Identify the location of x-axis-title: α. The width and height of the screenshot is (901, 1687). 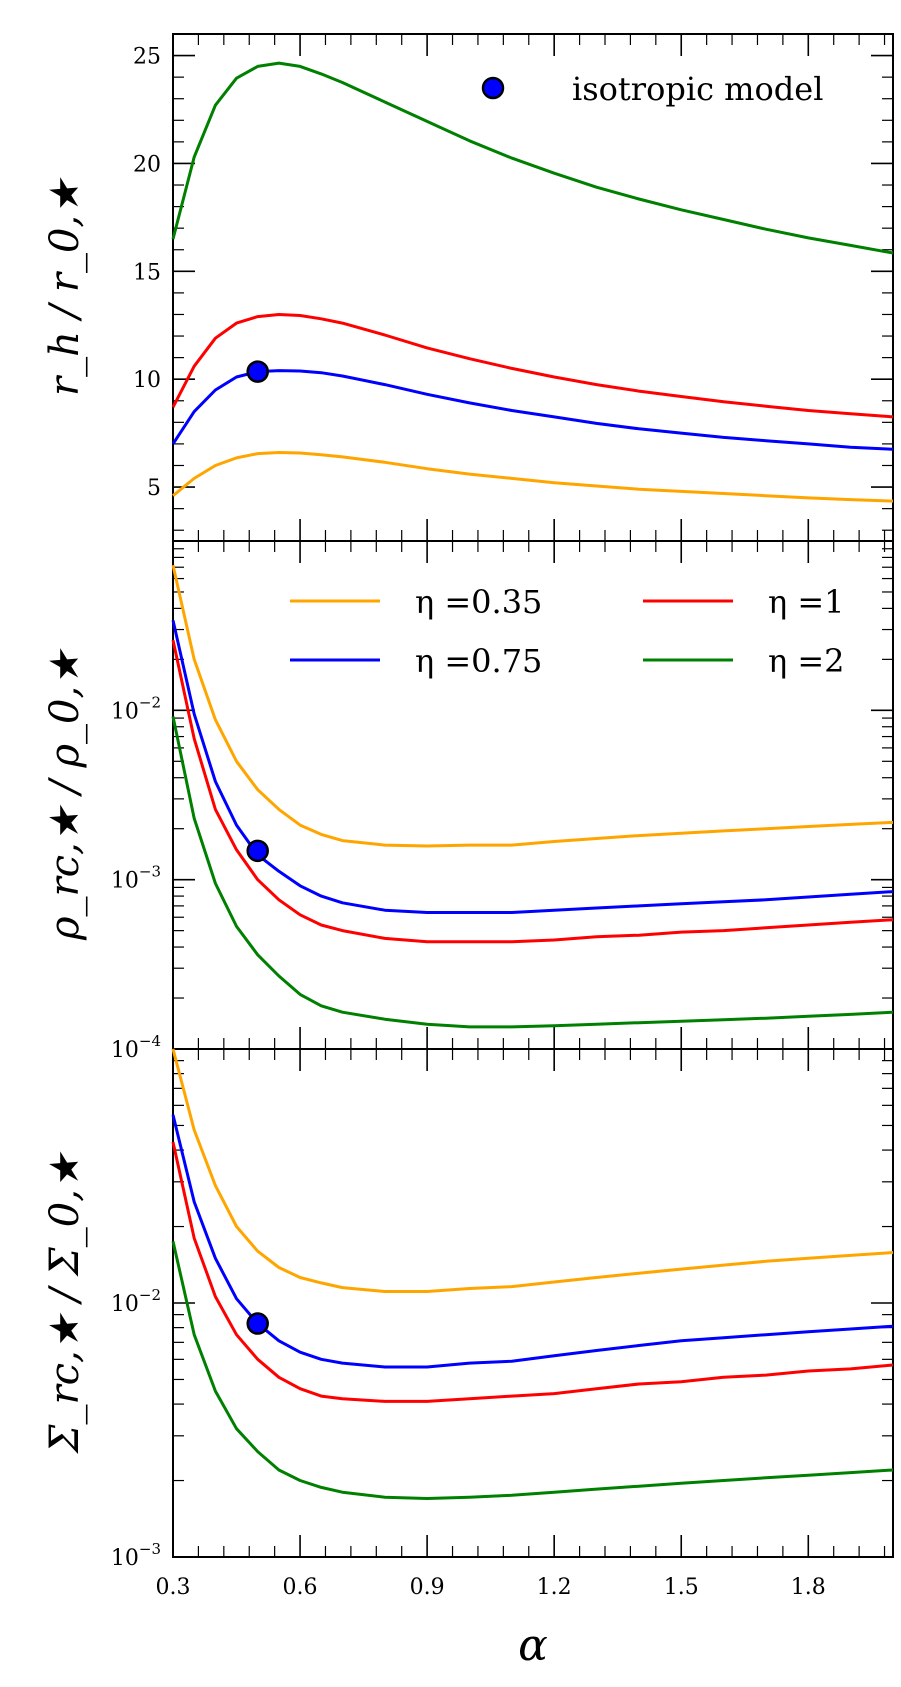
(533, 1645).